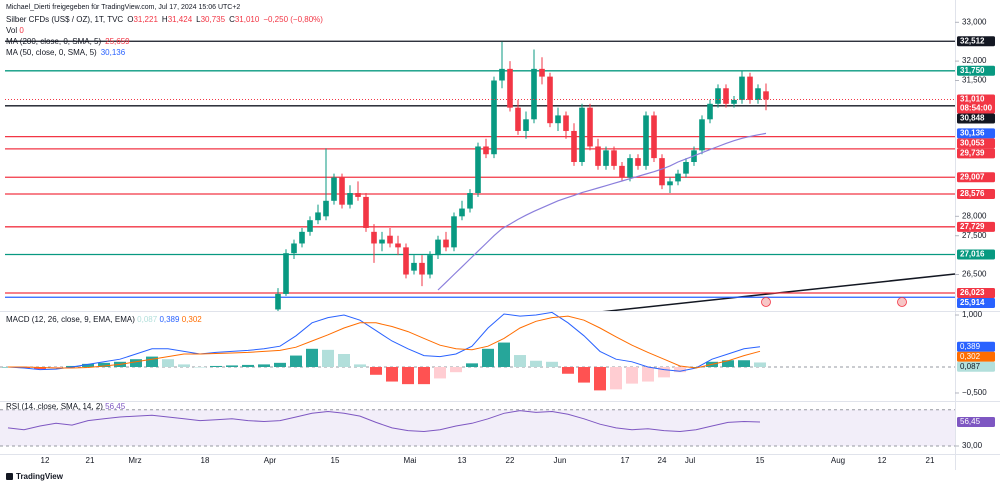 This screenshot has height=486, width=1000. I want to click on indicator: MA (50, close, 0, SMA, 5) 30,136, so click(66, 52).